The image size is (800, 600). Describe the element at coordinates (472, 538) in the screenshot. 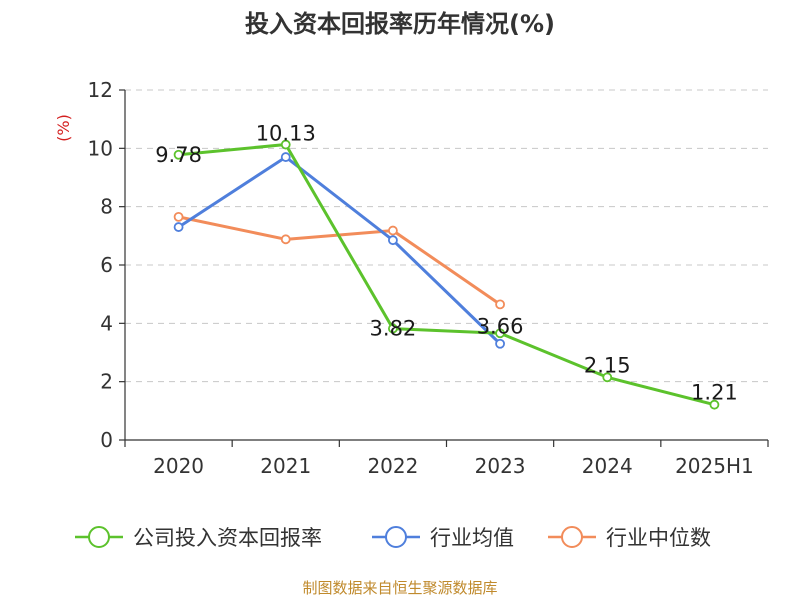

I see `legend-label: 行业均值` at that location.